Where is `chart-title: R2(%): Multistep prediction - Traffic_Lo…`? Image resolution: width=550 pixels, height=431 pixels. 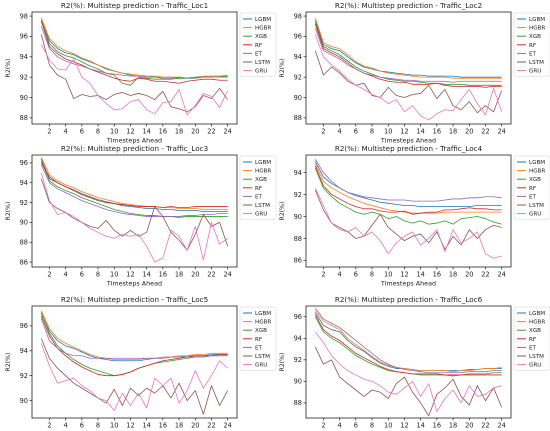
chart-title: R2(%): Multistep prediction - Traffic_Lo… is located at coordinates (134, 5).